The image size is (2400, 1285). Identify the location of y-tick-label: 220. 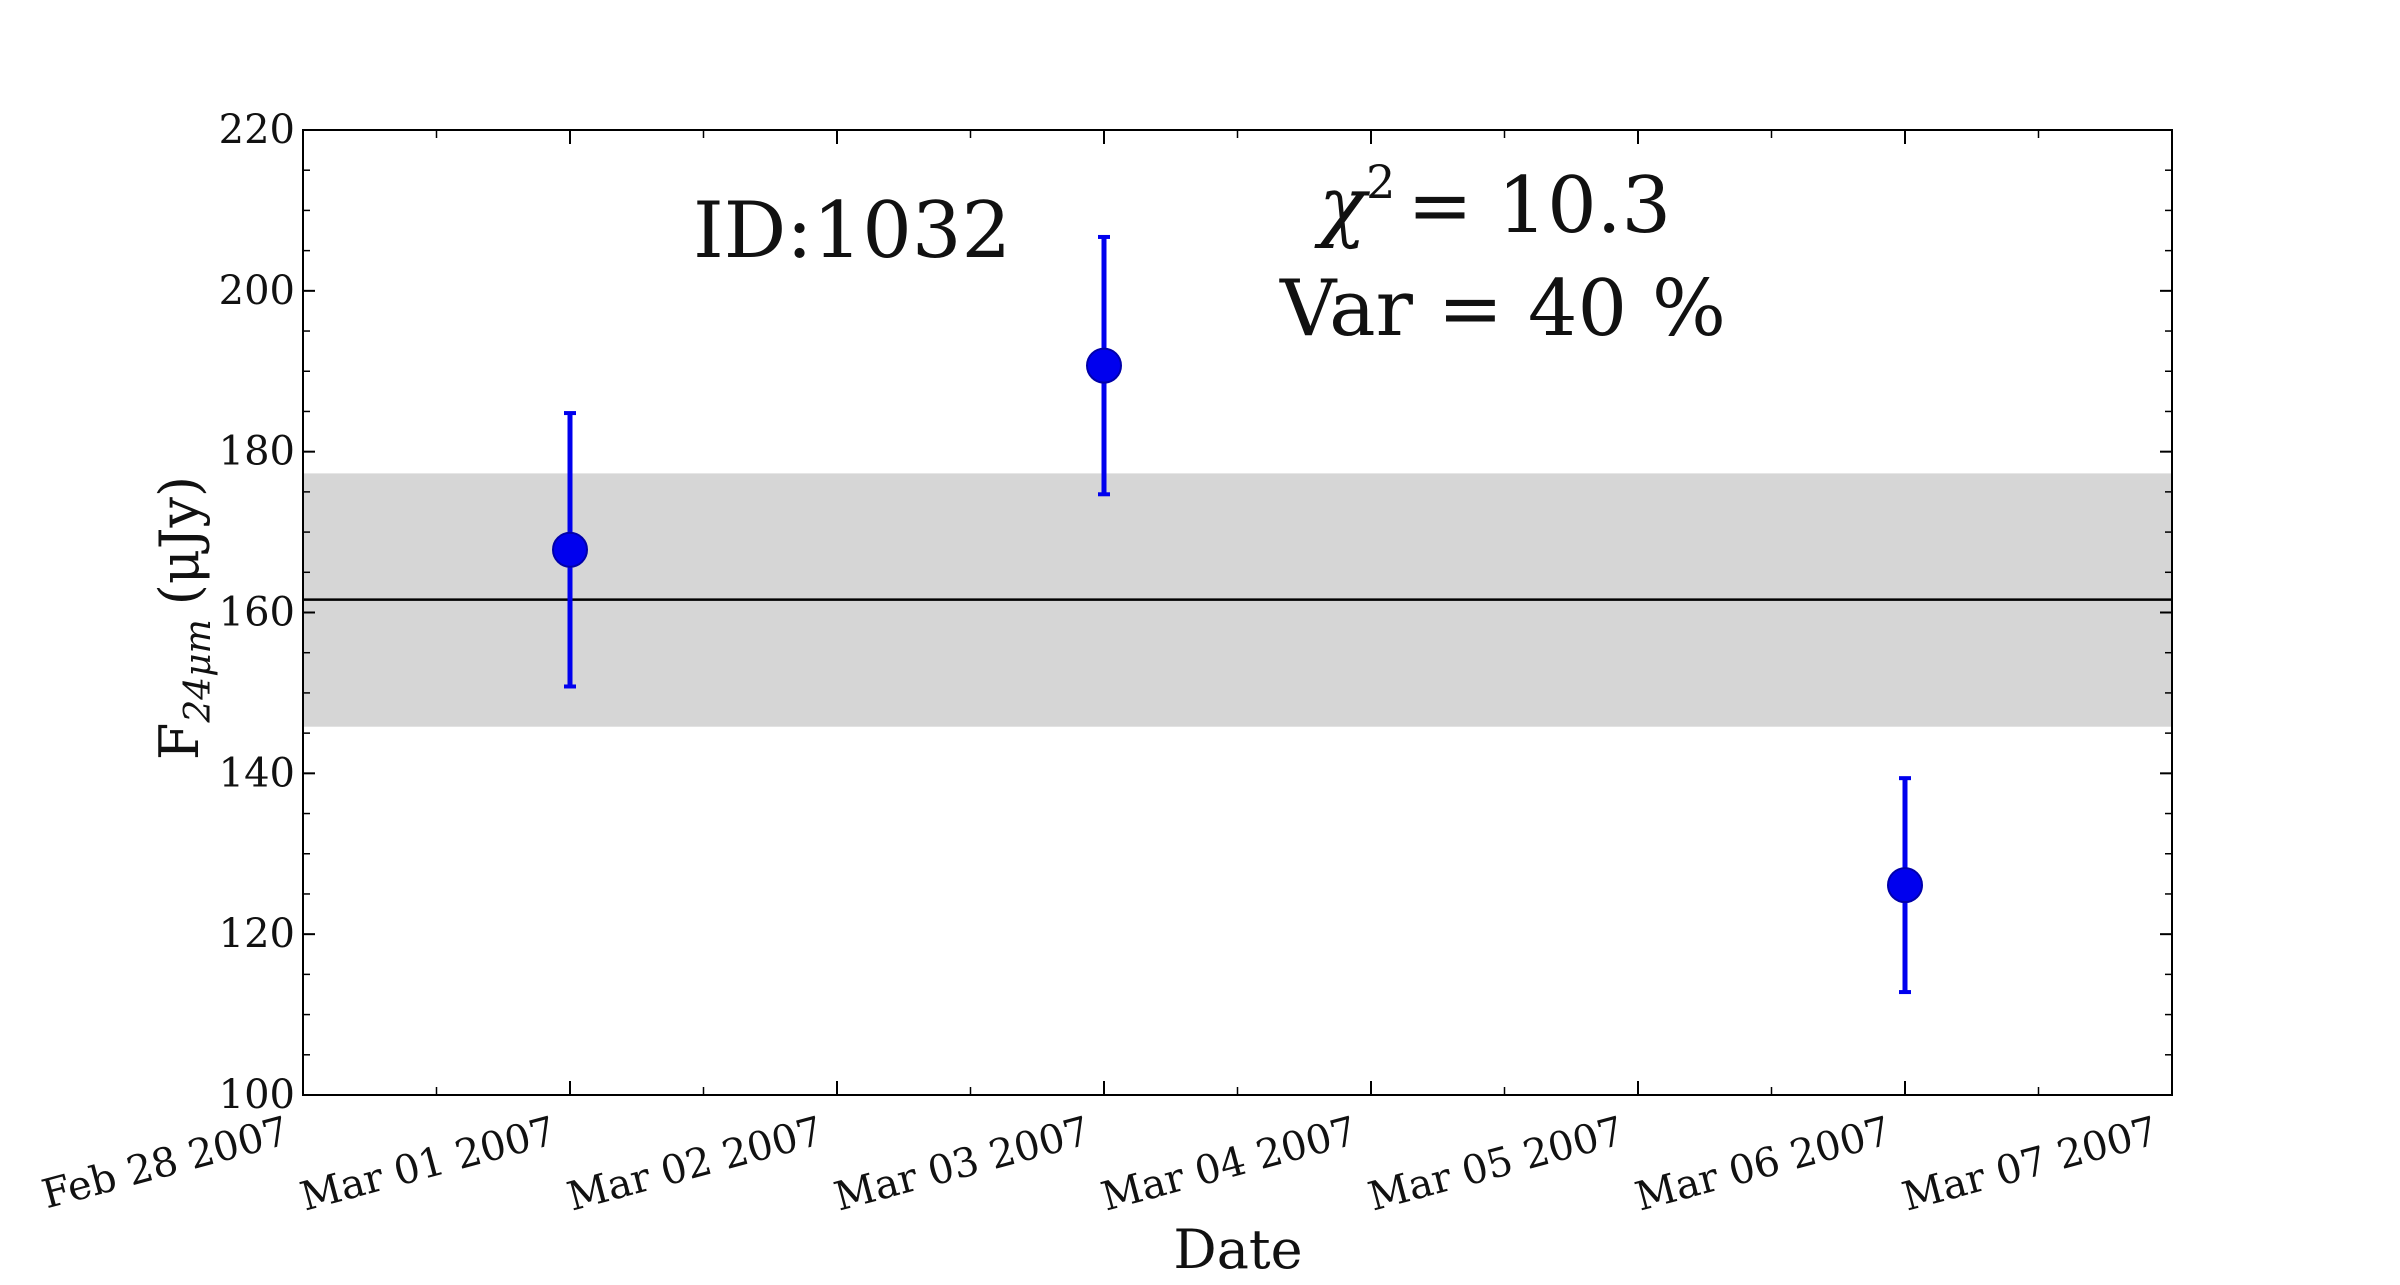
(257, 130).